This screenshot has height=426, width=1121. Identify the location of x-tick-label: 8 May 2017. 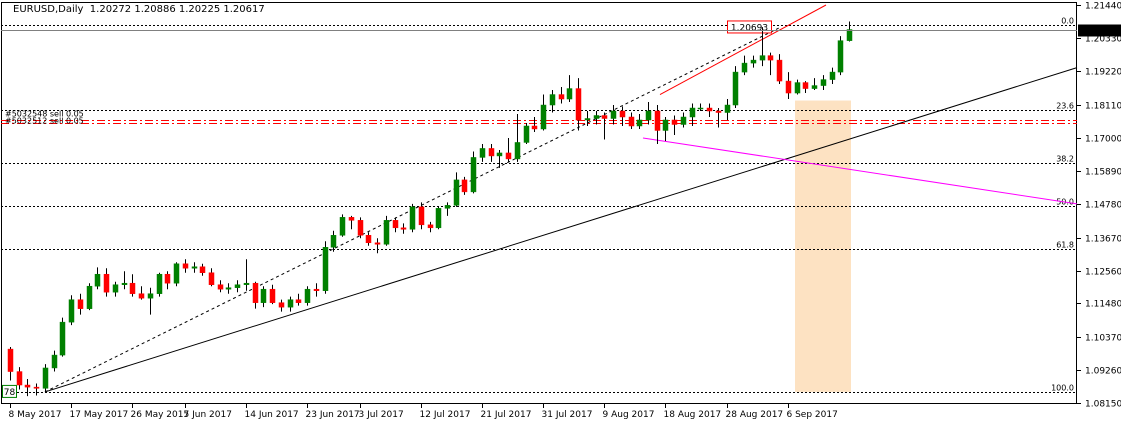
(35, 415).